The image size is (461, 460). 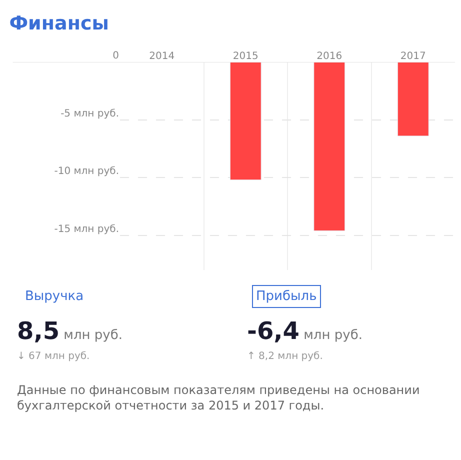 What do you see at coordinates (285, 356) in the screenshot?
I see `text: ↑ 8,2 млн руб.` at bounding box center [285, 356].